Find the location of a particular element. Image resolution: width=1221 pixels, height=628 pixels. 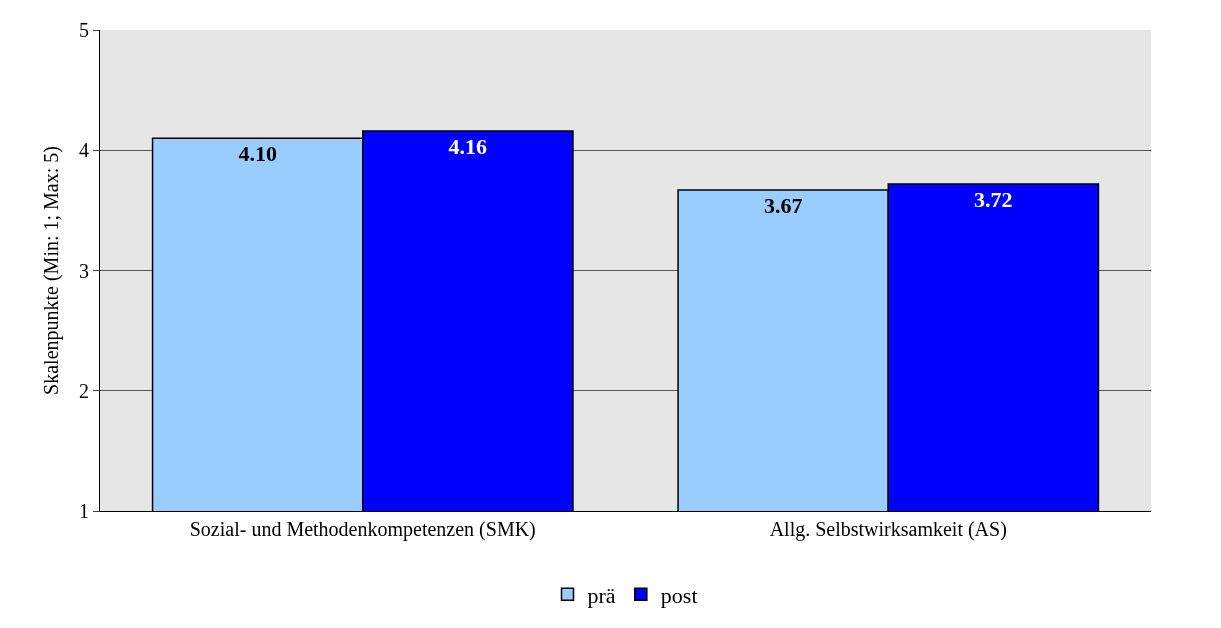

y-tick-label: 4 is located at coordinates (84, 150).